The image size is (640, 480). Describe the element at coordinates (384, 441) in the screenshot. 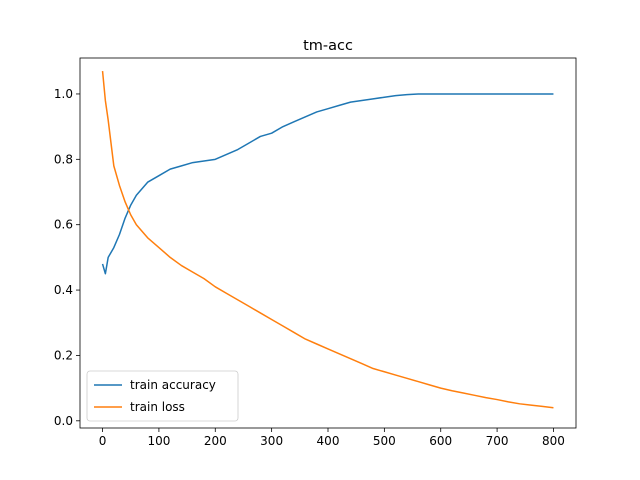

I see `x-tick-label: 500` at that location.